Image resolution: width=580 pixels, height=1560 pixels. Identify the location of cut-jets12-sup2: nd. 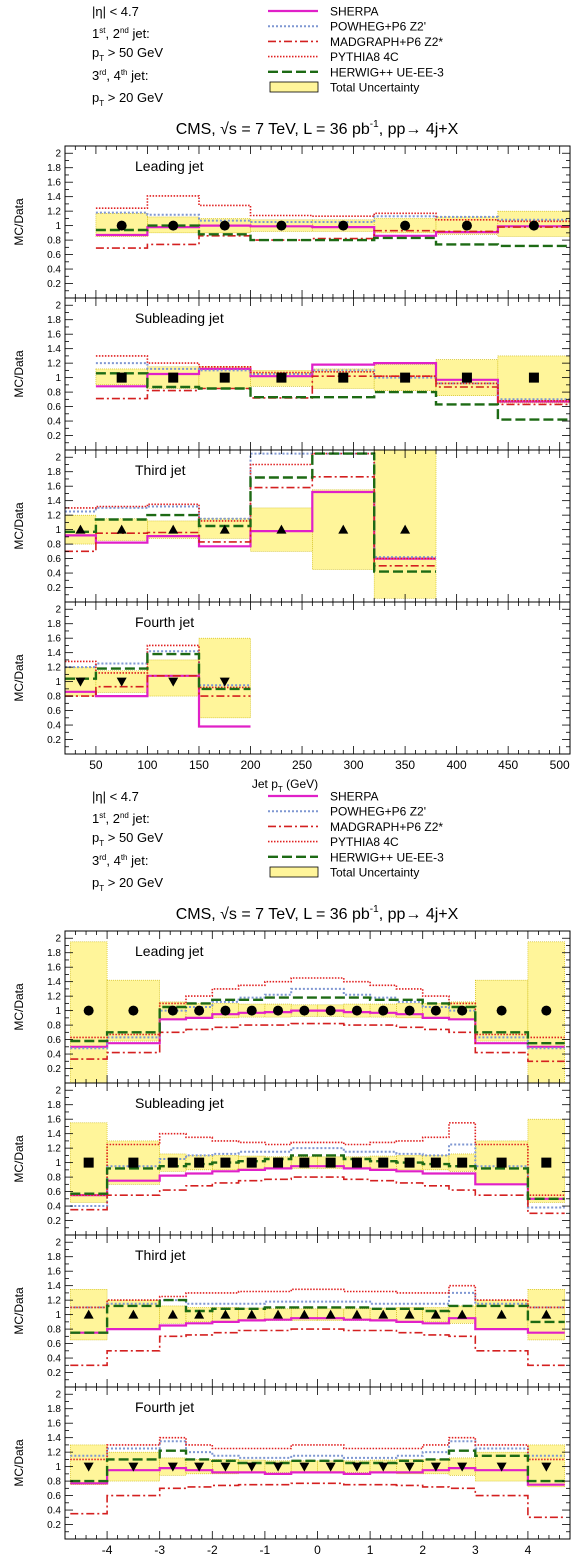
(124, 815).